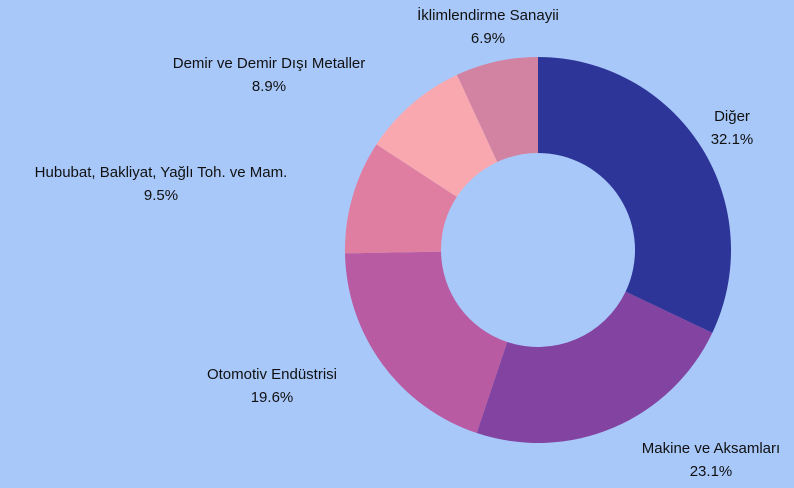 The image size is (794, 488). I want to click on slice-value-label: 23.1%, so click(711, 471).